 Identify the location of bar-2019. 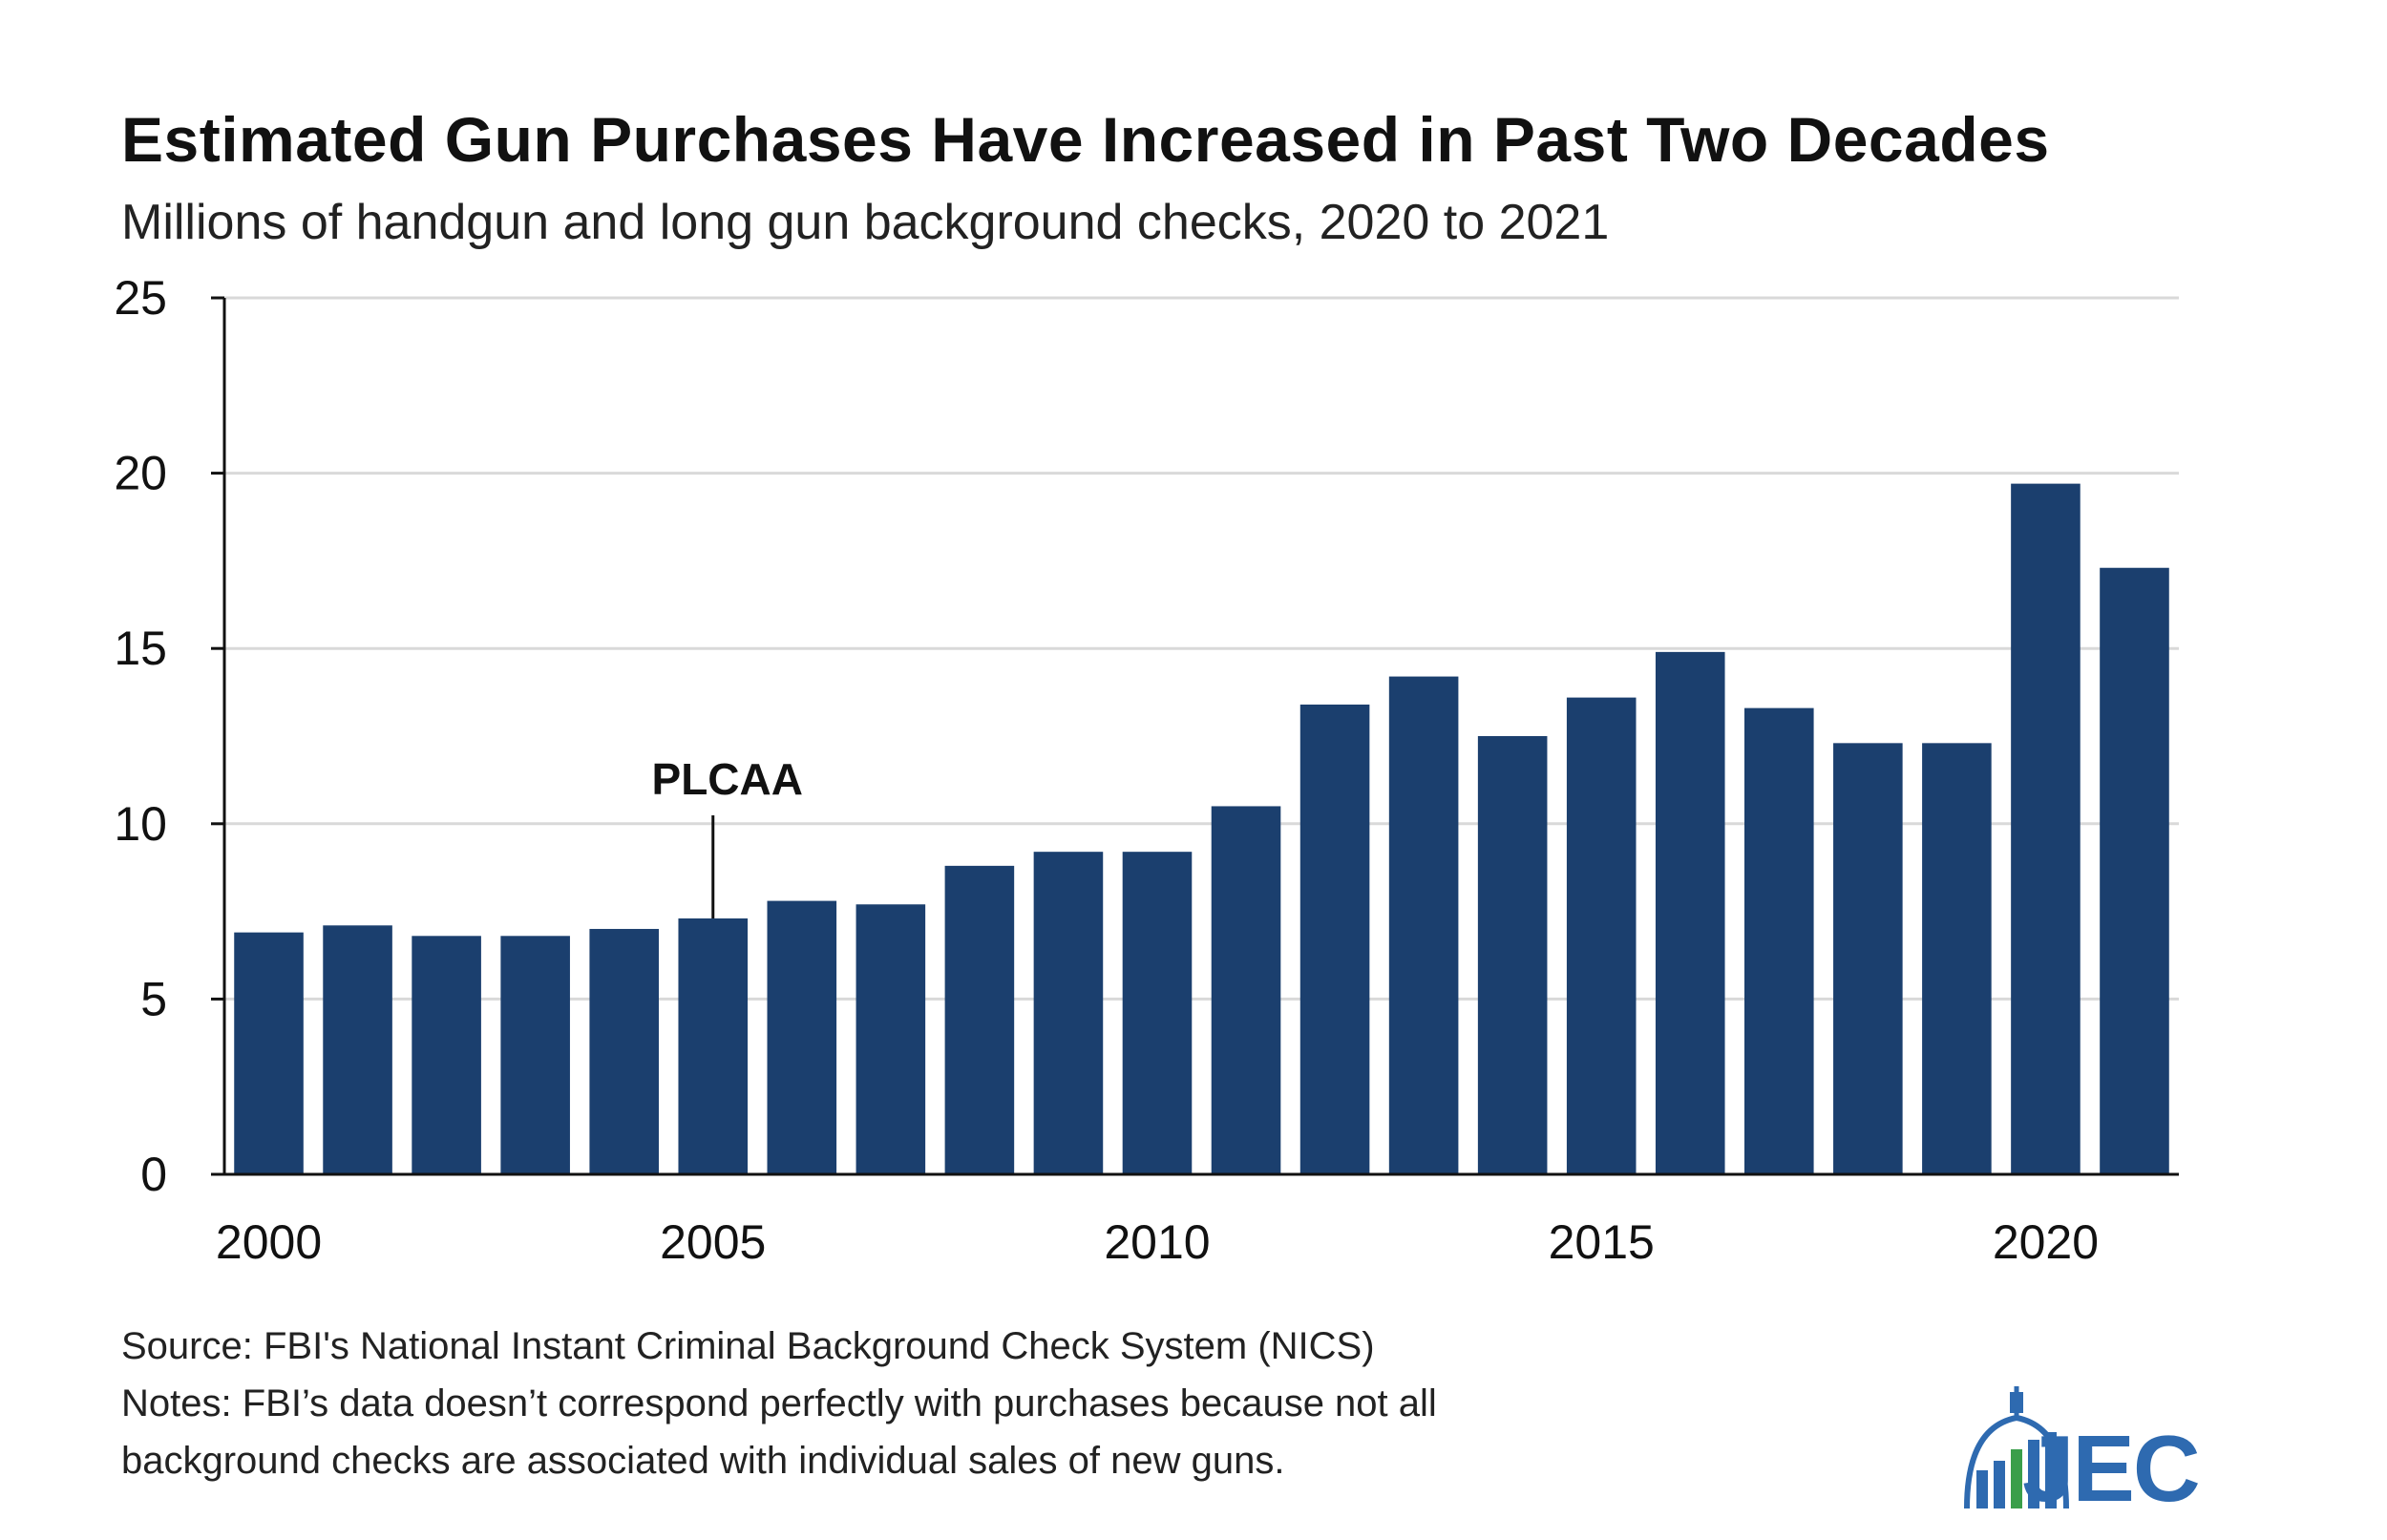
(1957, 958).